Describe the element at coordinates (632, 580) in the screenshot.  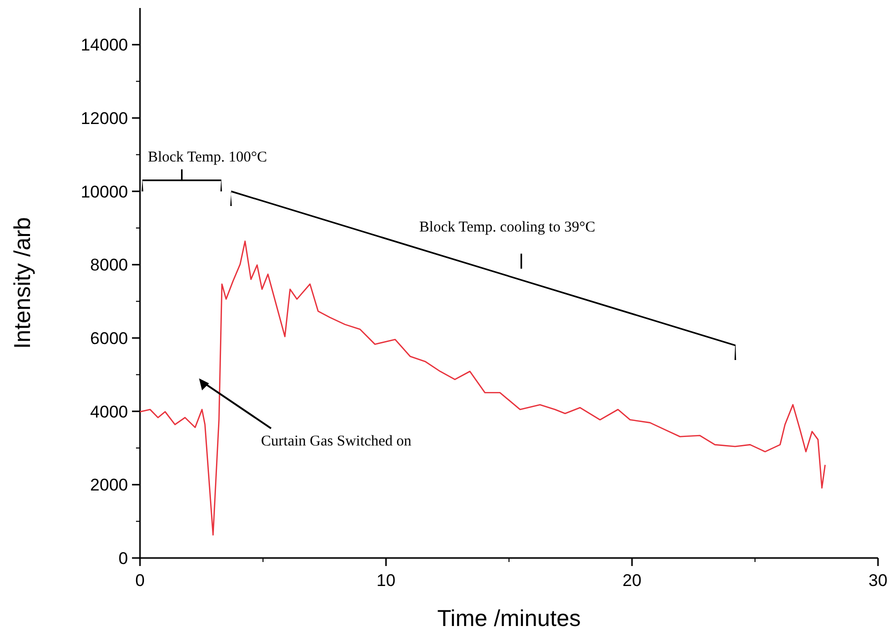
I see `x-tick-label: 20` at that location.